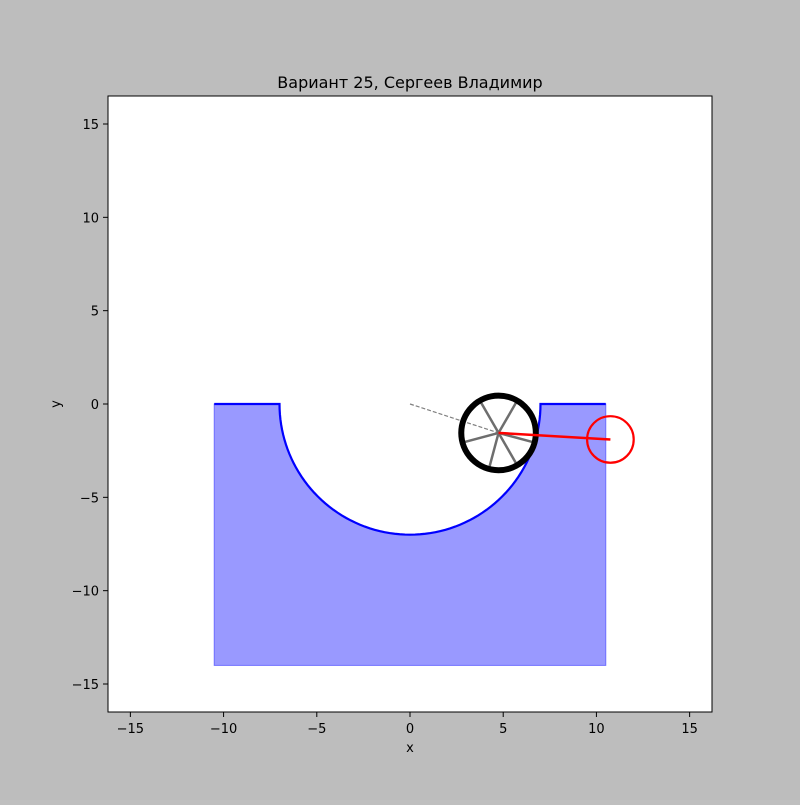 This screenshot has height=805, width=800. I want to click on x-axis-label: x, so click(410, 748).